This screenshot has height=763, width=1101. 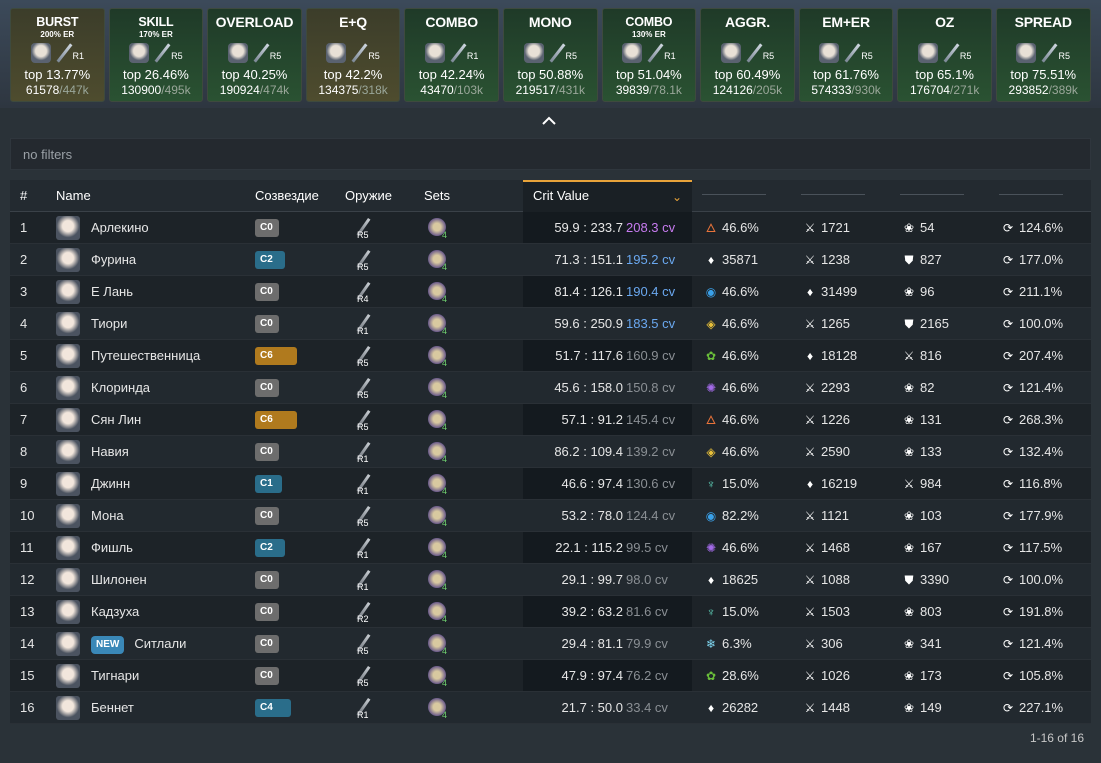 I want to click on stat-2: ⚔ 1226, so click(x=826, y=420).